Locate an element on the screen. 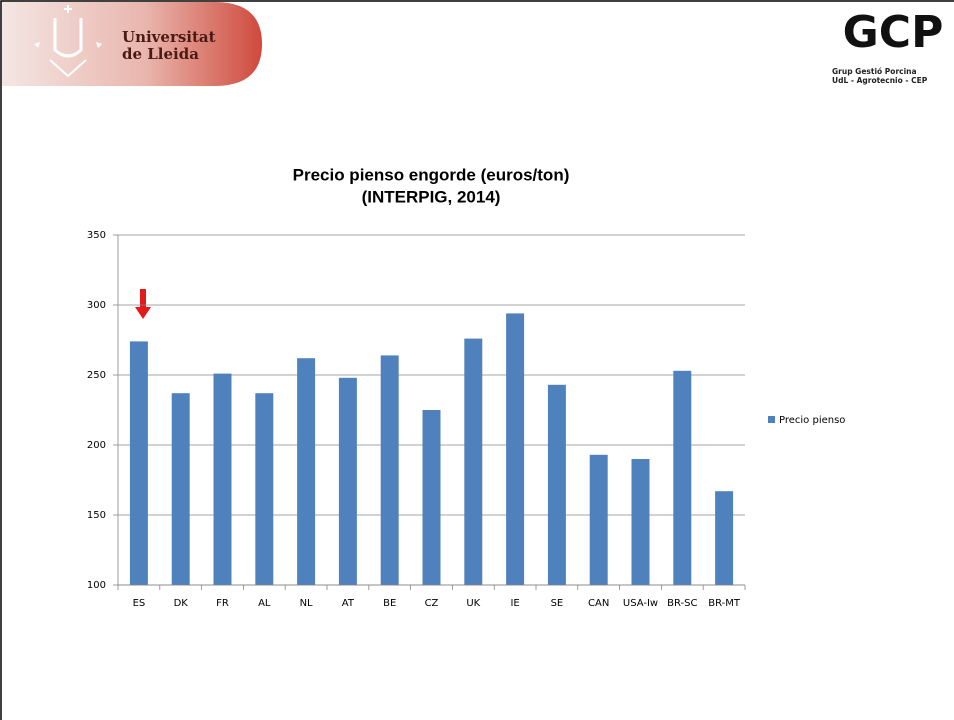 The width and height of the screenshot is (954, 720). y-tick-label: 200 is located at coordinates (96, 445).